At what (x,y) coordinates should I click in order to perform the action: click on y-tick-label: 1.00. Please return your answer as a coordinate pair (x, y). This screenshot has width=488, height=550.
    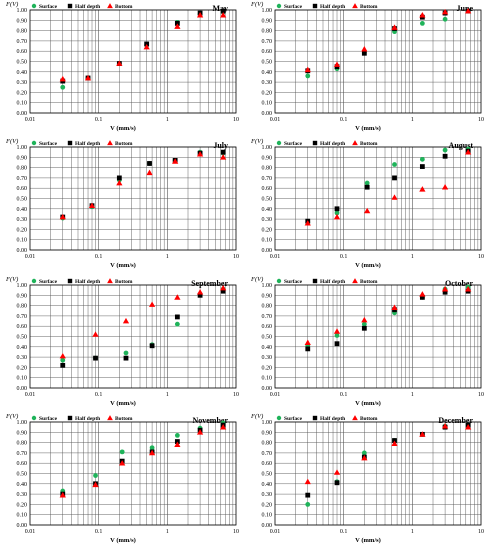
    Looking at the image, I should click on (22, 423).